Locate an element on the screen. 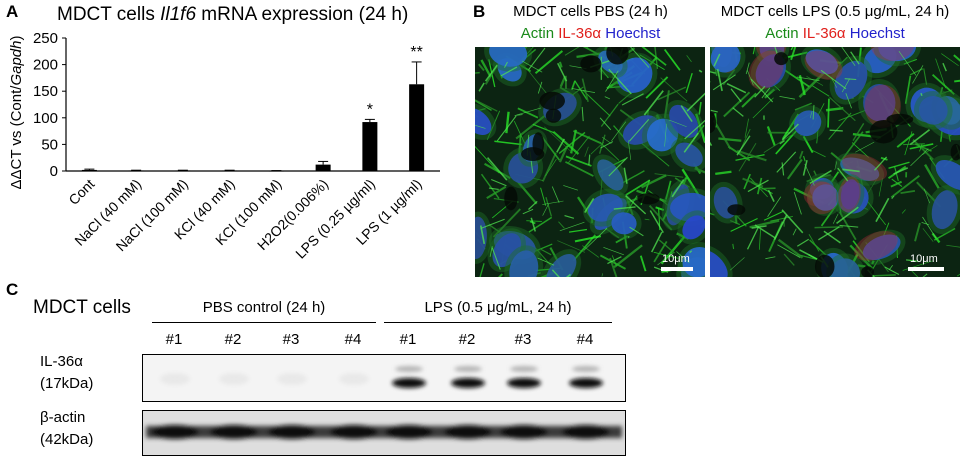 The height and width of the screenshot is (459, 965). panel-letter-a: A is located at coordinates (12, 11).